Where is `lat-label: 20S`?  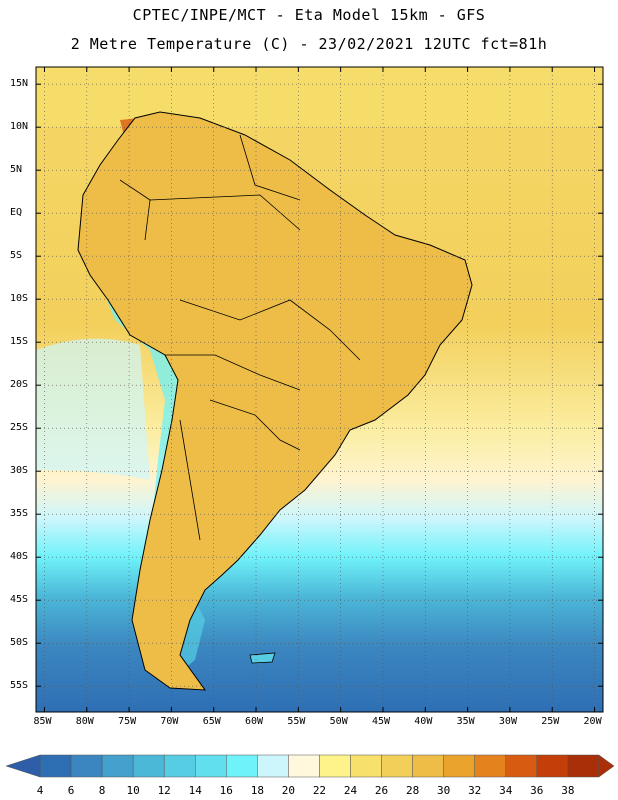
lat-label: 20S is located at coordinates (19, 385).